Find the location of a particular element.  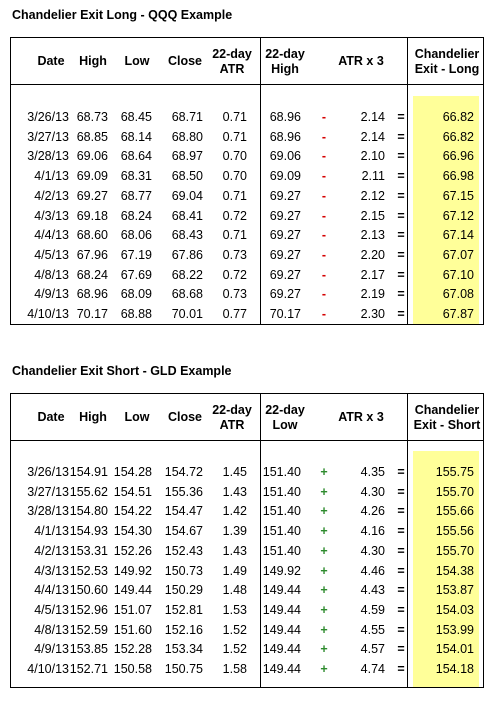

cell-close: 154.72 is located at coordinates (183, 472).